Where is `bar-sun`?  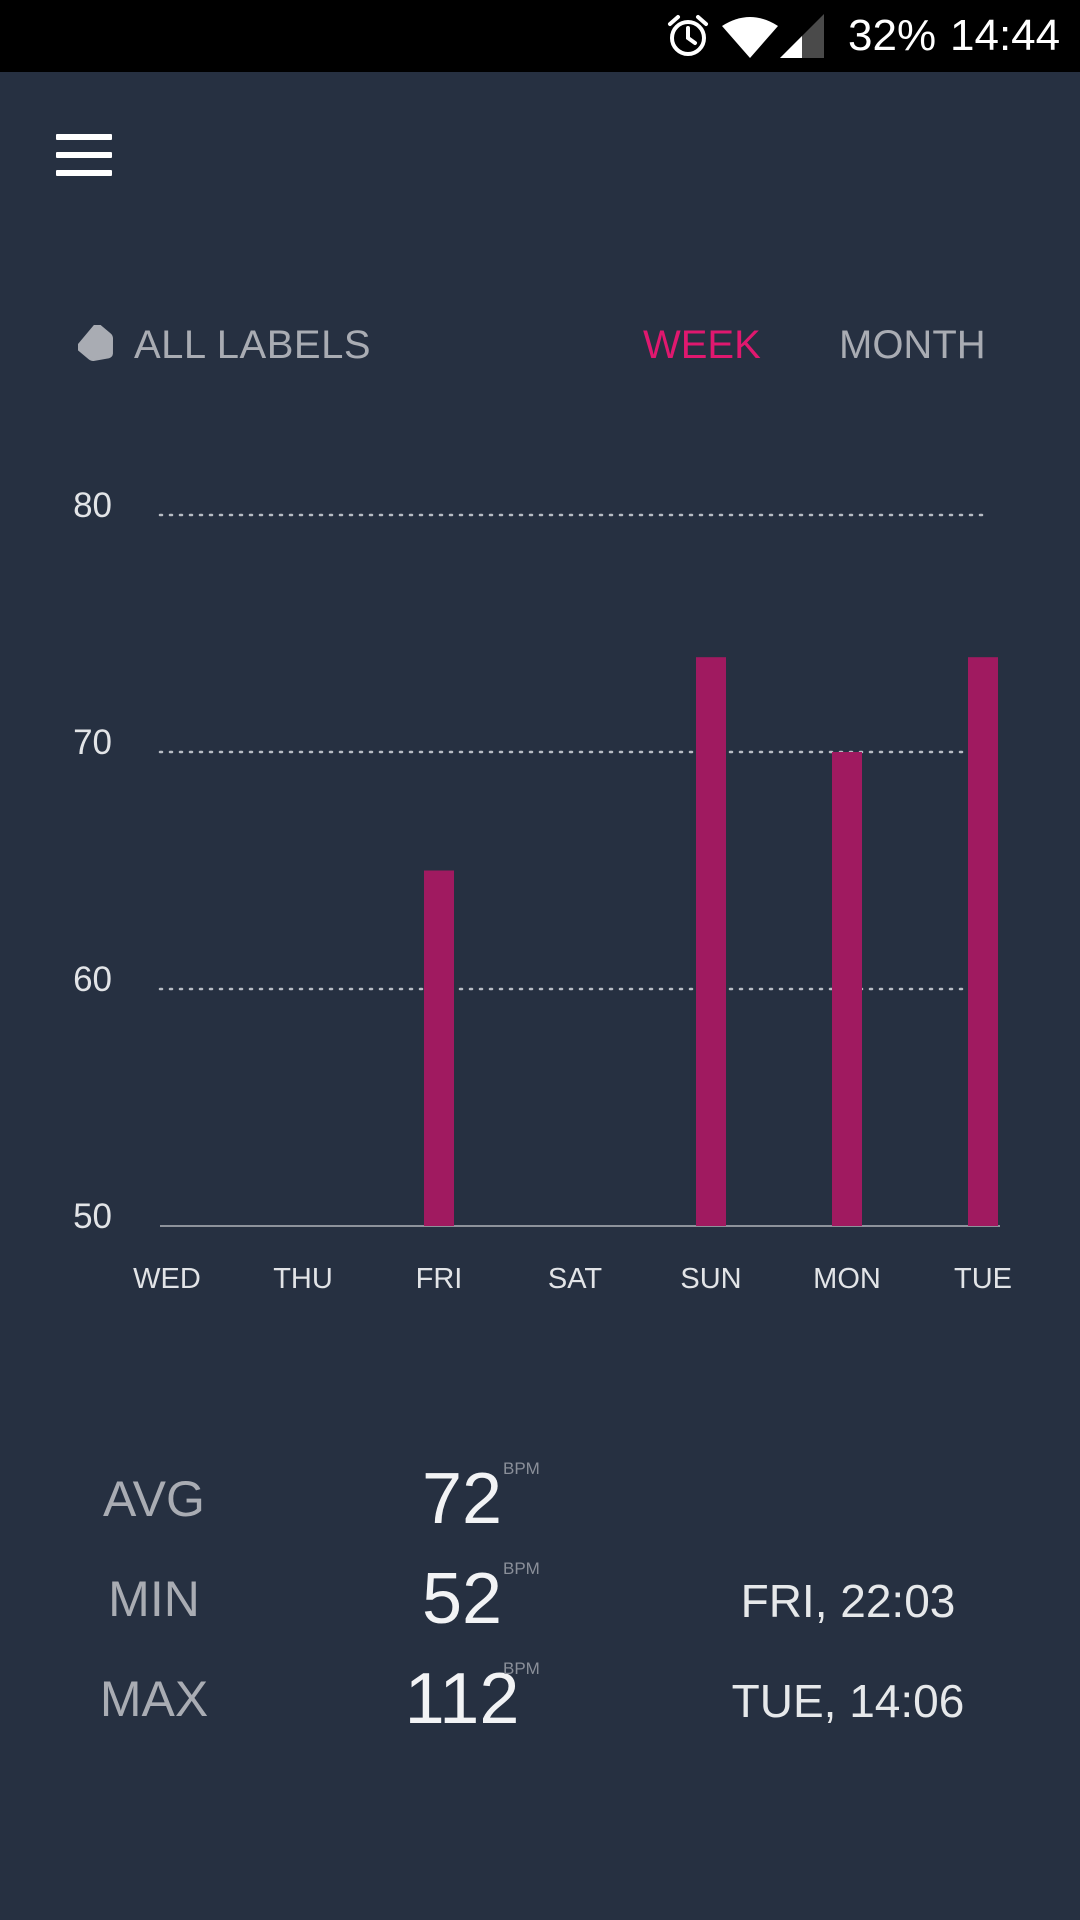
bar-sun is located at coordinates (711, 941).